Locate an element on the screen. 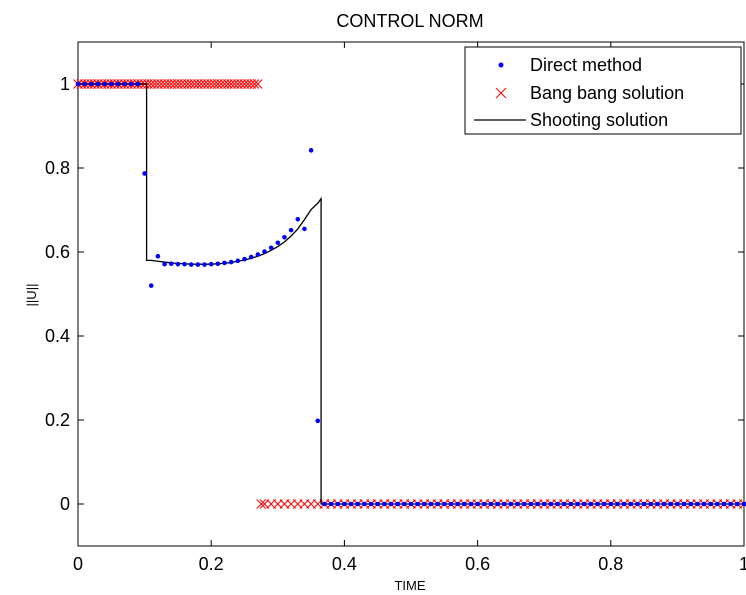 The height and width of the screenshot is (595, 746). y-tick-label: 0 is located at coordinates (65, 504).